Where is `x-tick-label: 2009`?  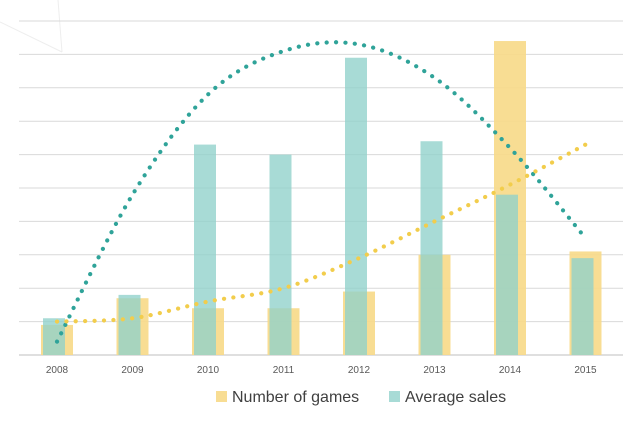 x-tick-label: 2009 is located at coordinates (132, 370).